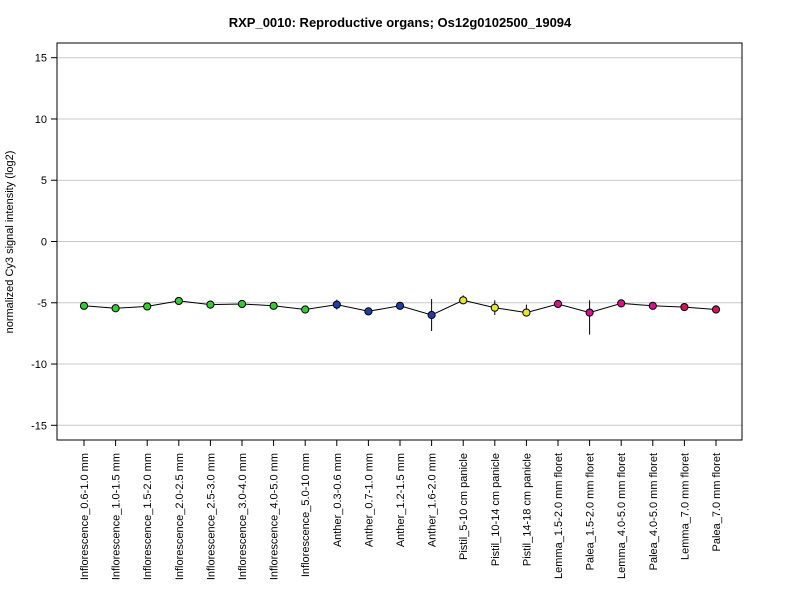 The width and height of the screenshot is (800, 600). I want to click on y-tick-label: 5, so click(44, 181).